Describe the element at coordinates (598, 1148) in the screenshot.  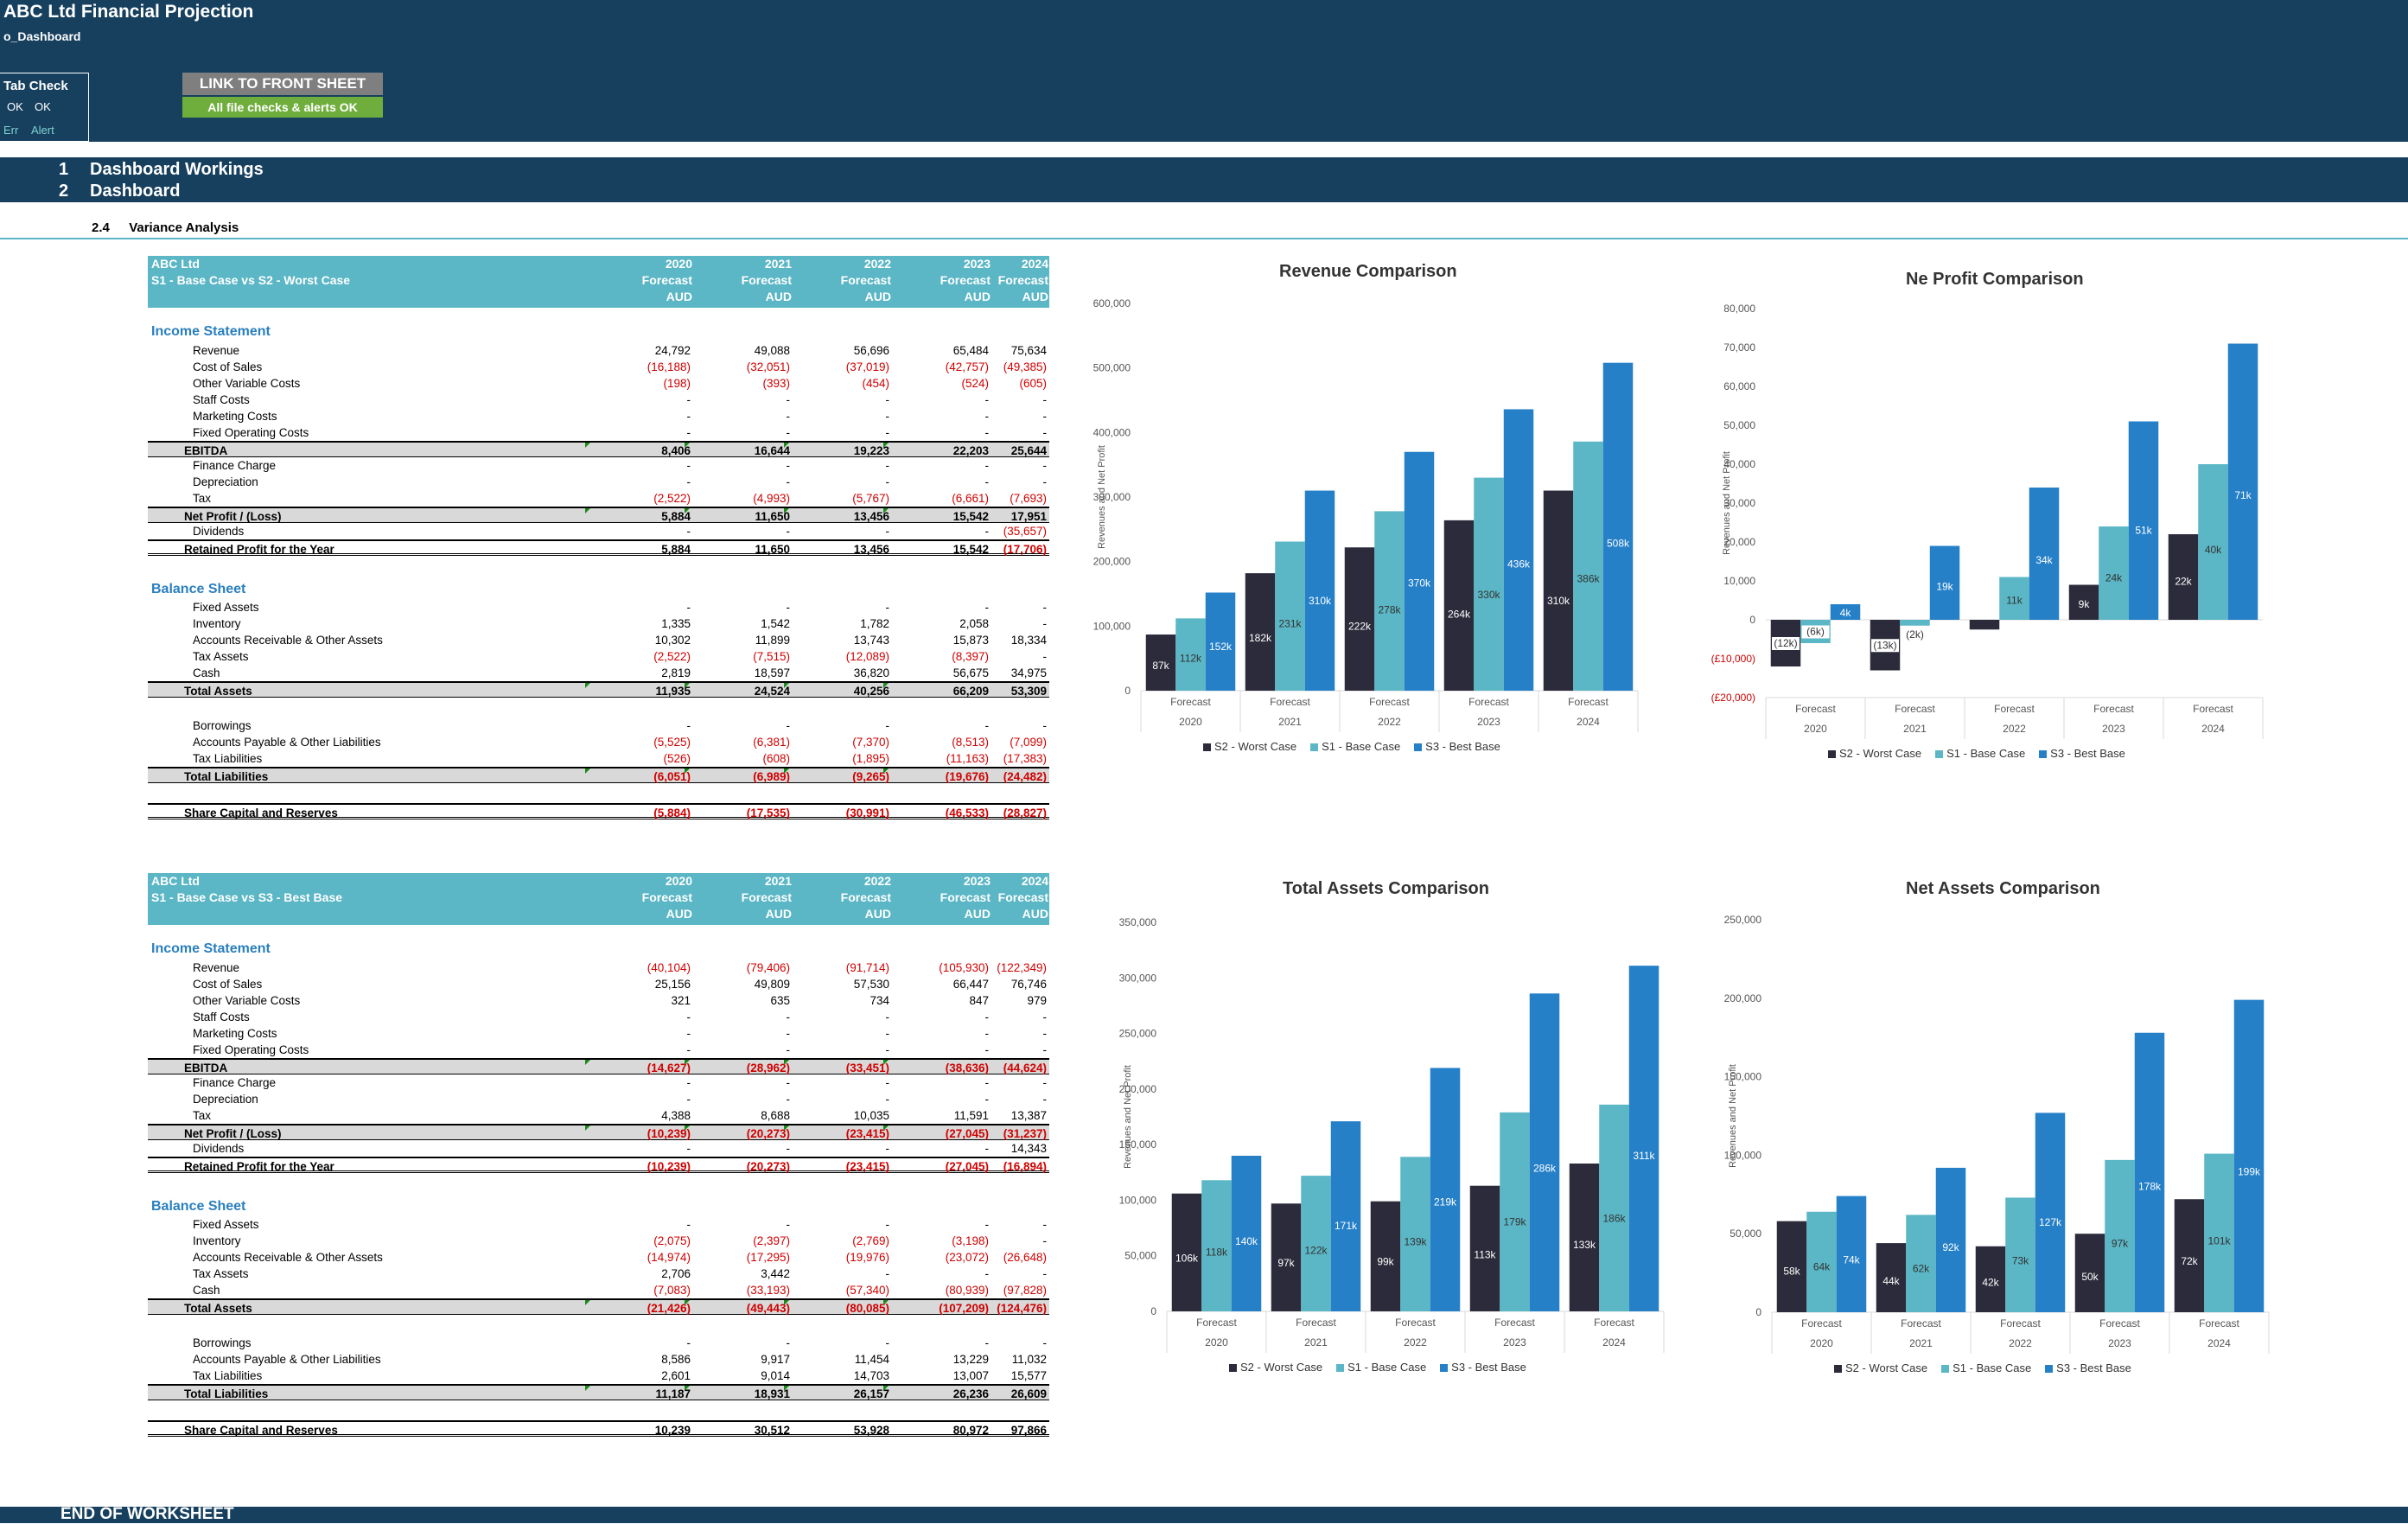
I see `table-row: Dividends - - - - 14,343` at that location.